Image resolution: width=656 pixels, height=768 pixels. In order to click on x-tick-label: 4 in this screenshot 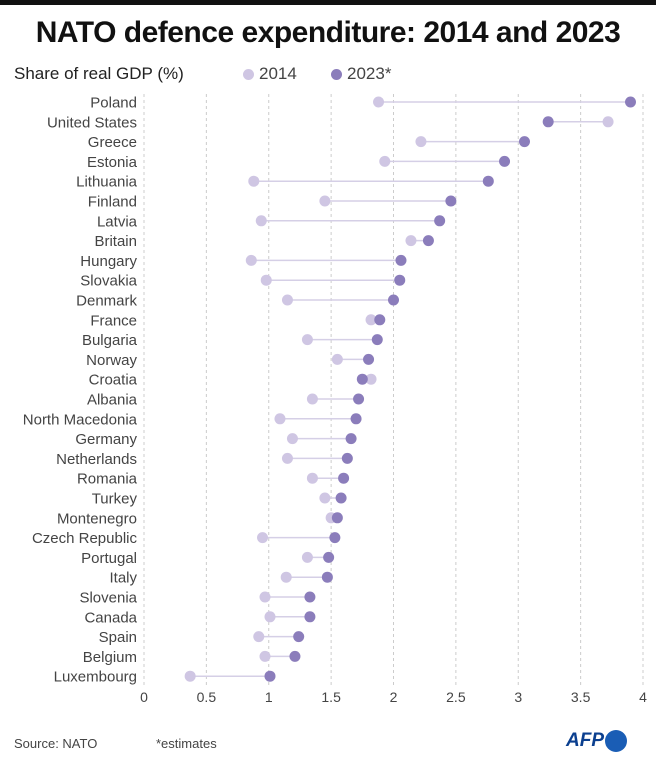, I will do `click(643, 697)`.